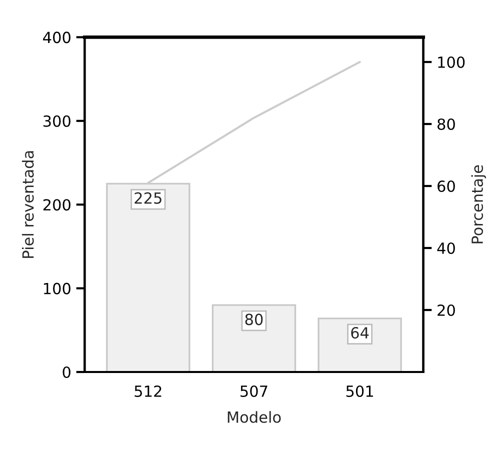 The height and width of the screenshot is (465, 498). I want to click on x-tick-label: 501, so click(359, 391).